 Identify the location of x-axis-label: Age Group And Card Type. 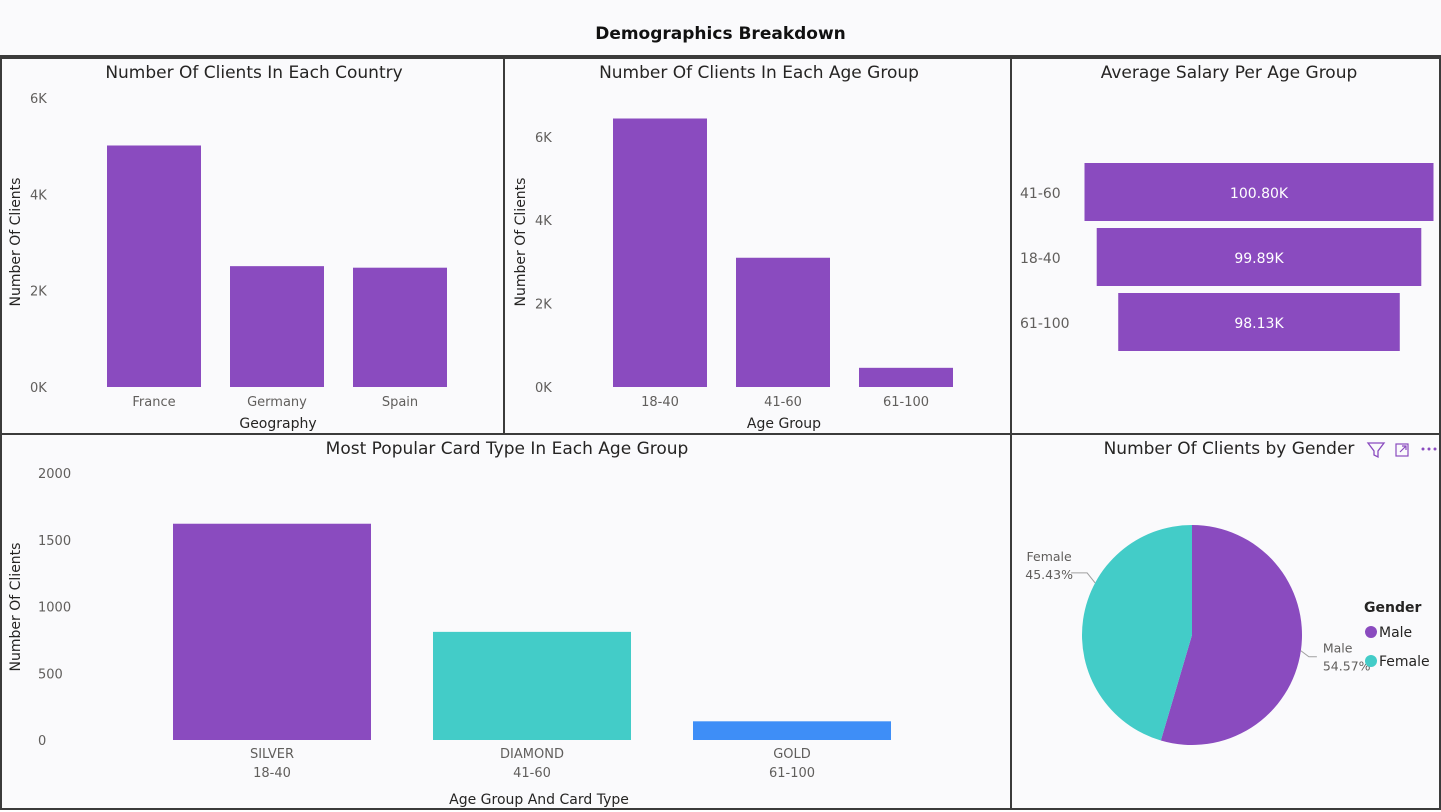
(539, 800).